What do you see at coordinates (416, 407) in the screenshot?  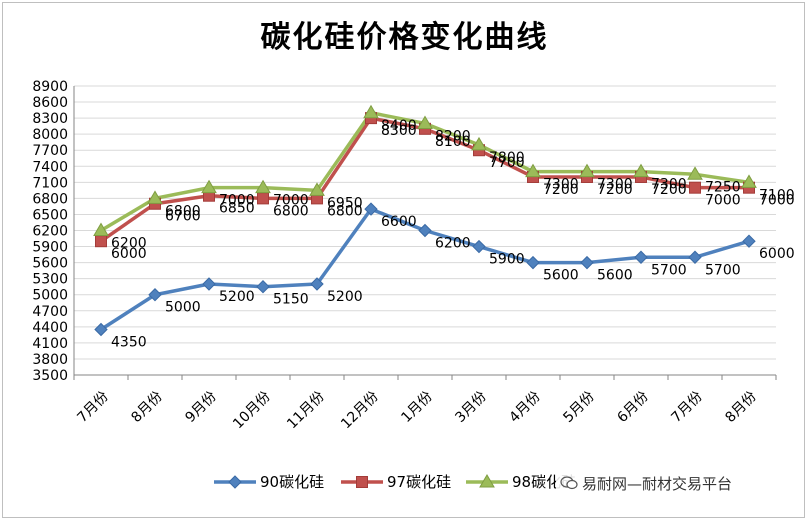 I see `x-tick-label: 1月份` at bounding box center [416, 407].